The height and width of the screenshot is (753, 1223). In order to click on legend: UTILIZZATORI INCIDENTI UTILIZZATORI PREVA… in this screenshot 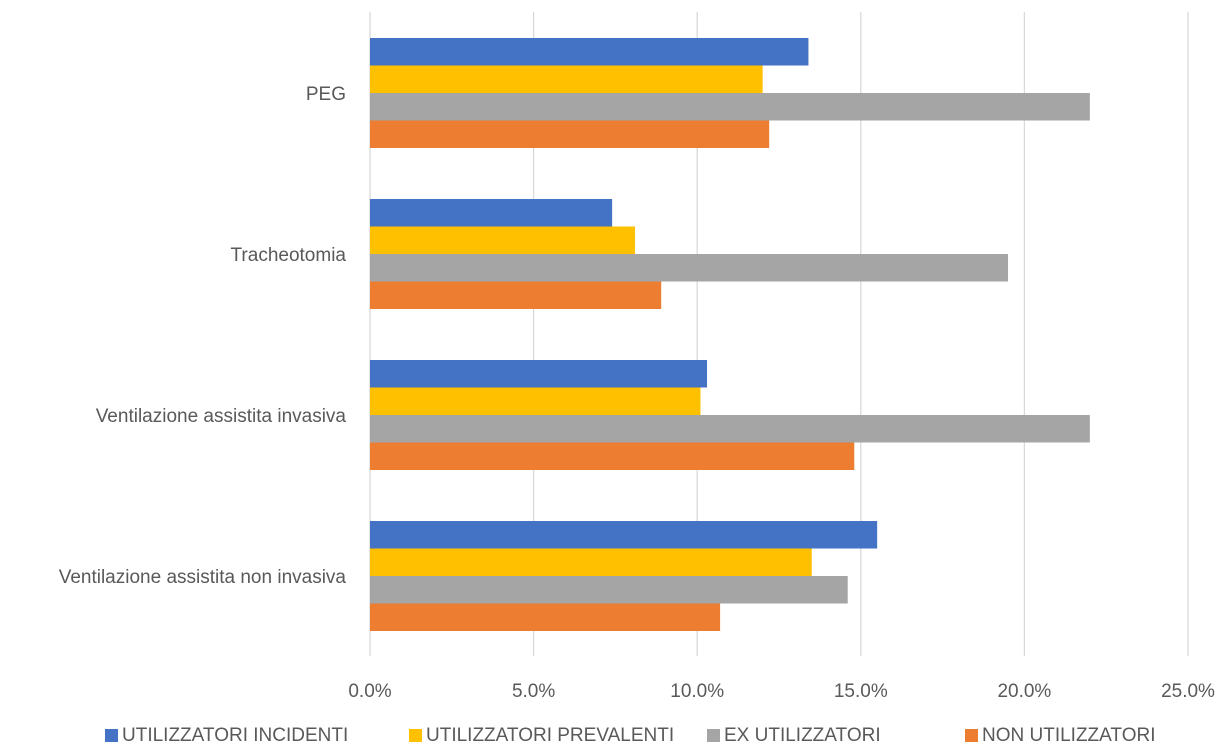, I will do `click(630, 735)`.